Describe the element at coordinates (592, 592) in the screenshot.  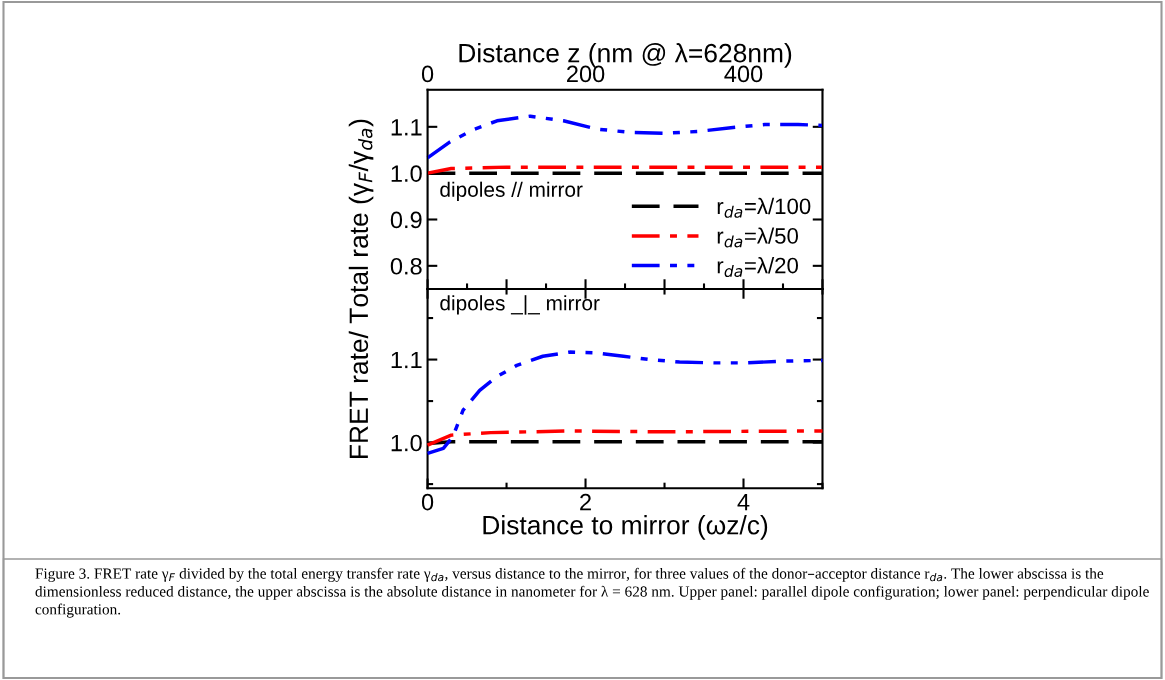
I see `text: Figure 3. FRET rate γ$_{F}$ divided by the total energy transfer rate γ$_{da}$, versus distance to the mirror, for three values of the donor–acceptor distance r$_{da}$. The lower abscissa is the dimensionless reduced distance, the upper abscissa is the absolute distance in nanometer for λ = 628 nm. Upper panel: parallel dipole configuration; lower panel: perpendicular dipole configuration.` at that location.